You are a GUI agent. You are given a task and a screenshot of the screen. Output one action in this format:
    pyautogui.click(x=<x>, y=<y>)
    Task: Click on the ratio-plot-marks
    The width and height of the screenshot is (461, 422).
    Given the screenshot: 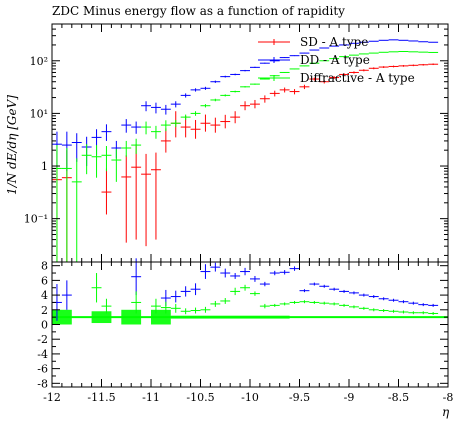 What is the action you would take?
    pyautogui.click(x=250, y=291)
    